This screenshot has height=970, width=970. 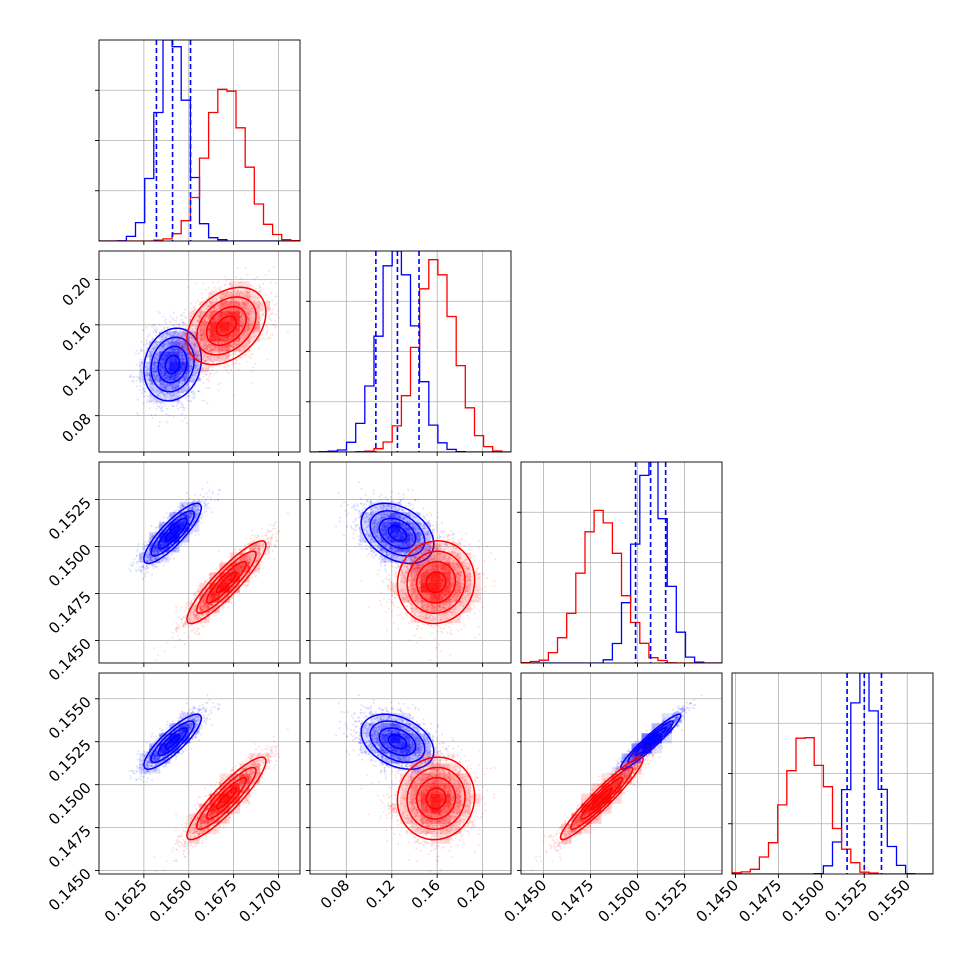 I want to click on x-tick-label: 0.1700, so click(x=260, y=901).